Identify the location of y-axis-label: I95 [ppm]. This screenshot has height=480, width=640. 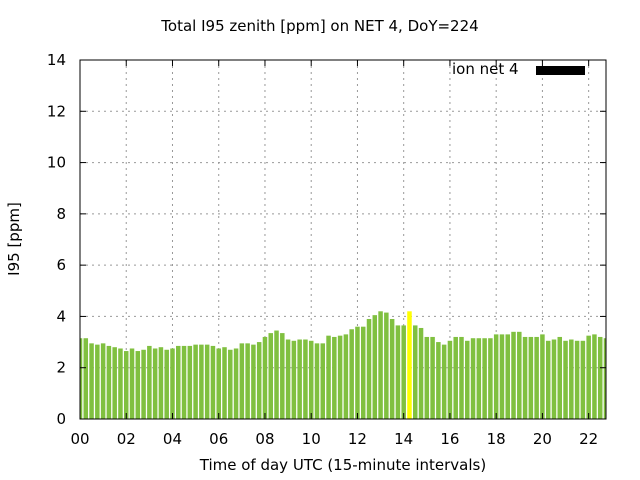
(14, 239).